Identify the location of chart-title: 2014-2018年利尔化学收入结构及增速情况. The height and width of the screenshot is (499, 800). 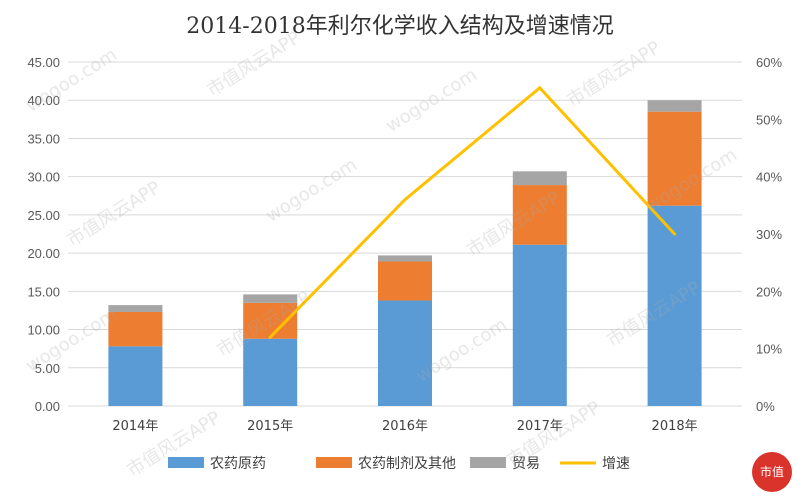
(400, 26).